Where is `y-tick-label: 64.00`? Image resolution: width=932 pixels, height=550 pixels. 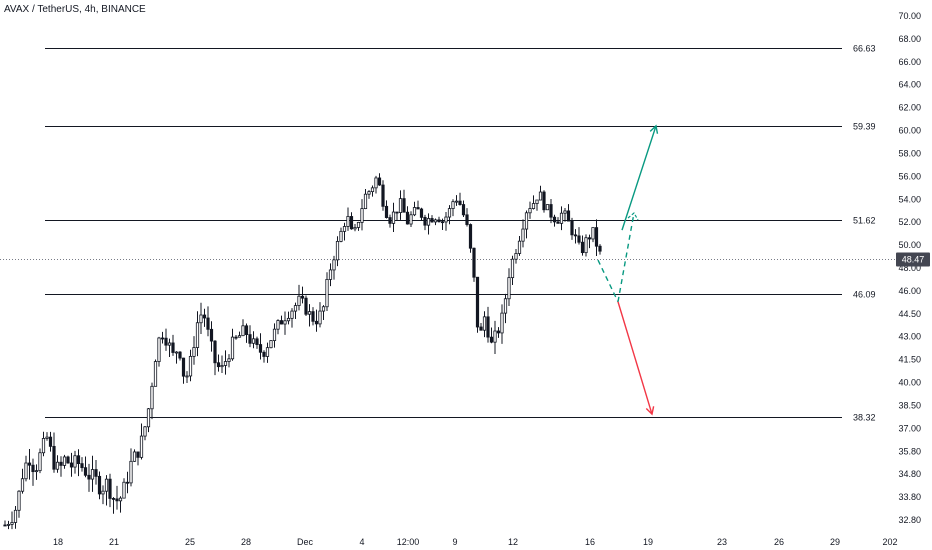
y-tick-label: 64.00 is located at coordinates (909, 85).